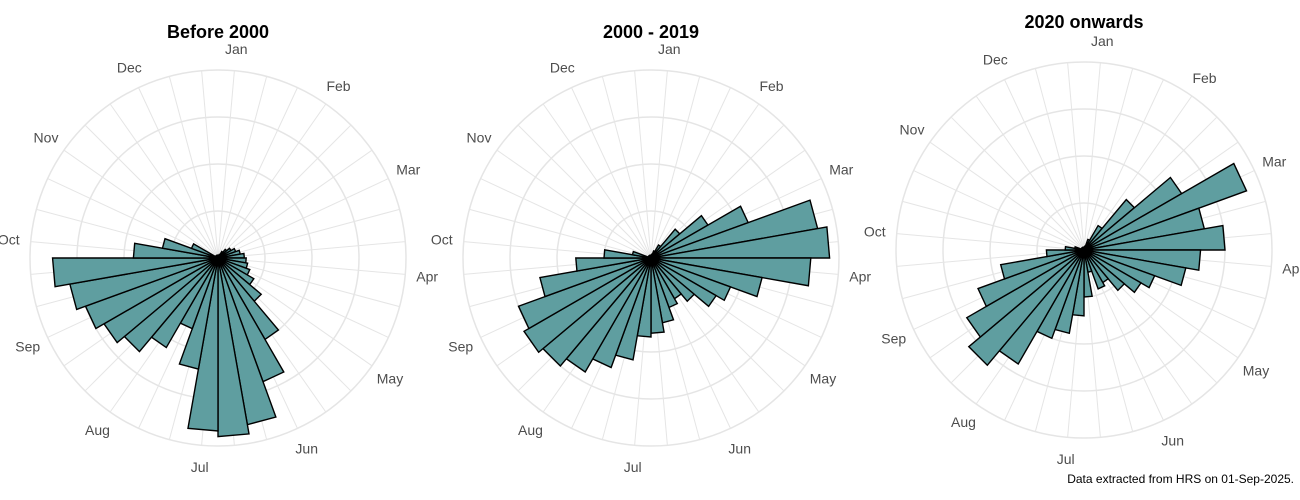 The height and width of the screenshot is (500, 1300). Describe the element at coordinates (1180, 479) in the screenshot. I see `data-source-caption: Data extracted from HRS on 01-Sep-2025.` at that location.